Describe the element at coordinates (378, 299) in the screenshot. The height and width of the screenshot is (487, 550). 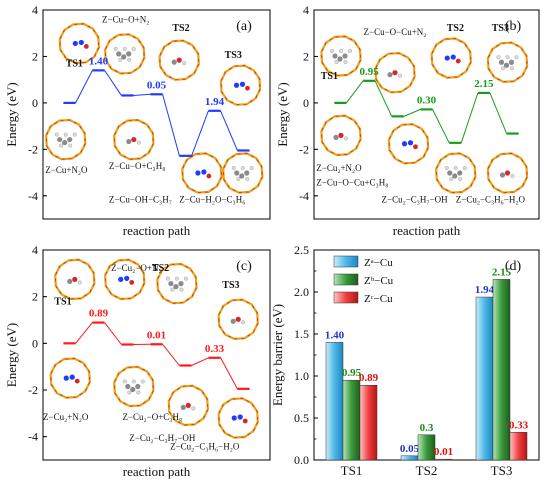
I see `legend-label: Zᶜ−Cu` at that location.